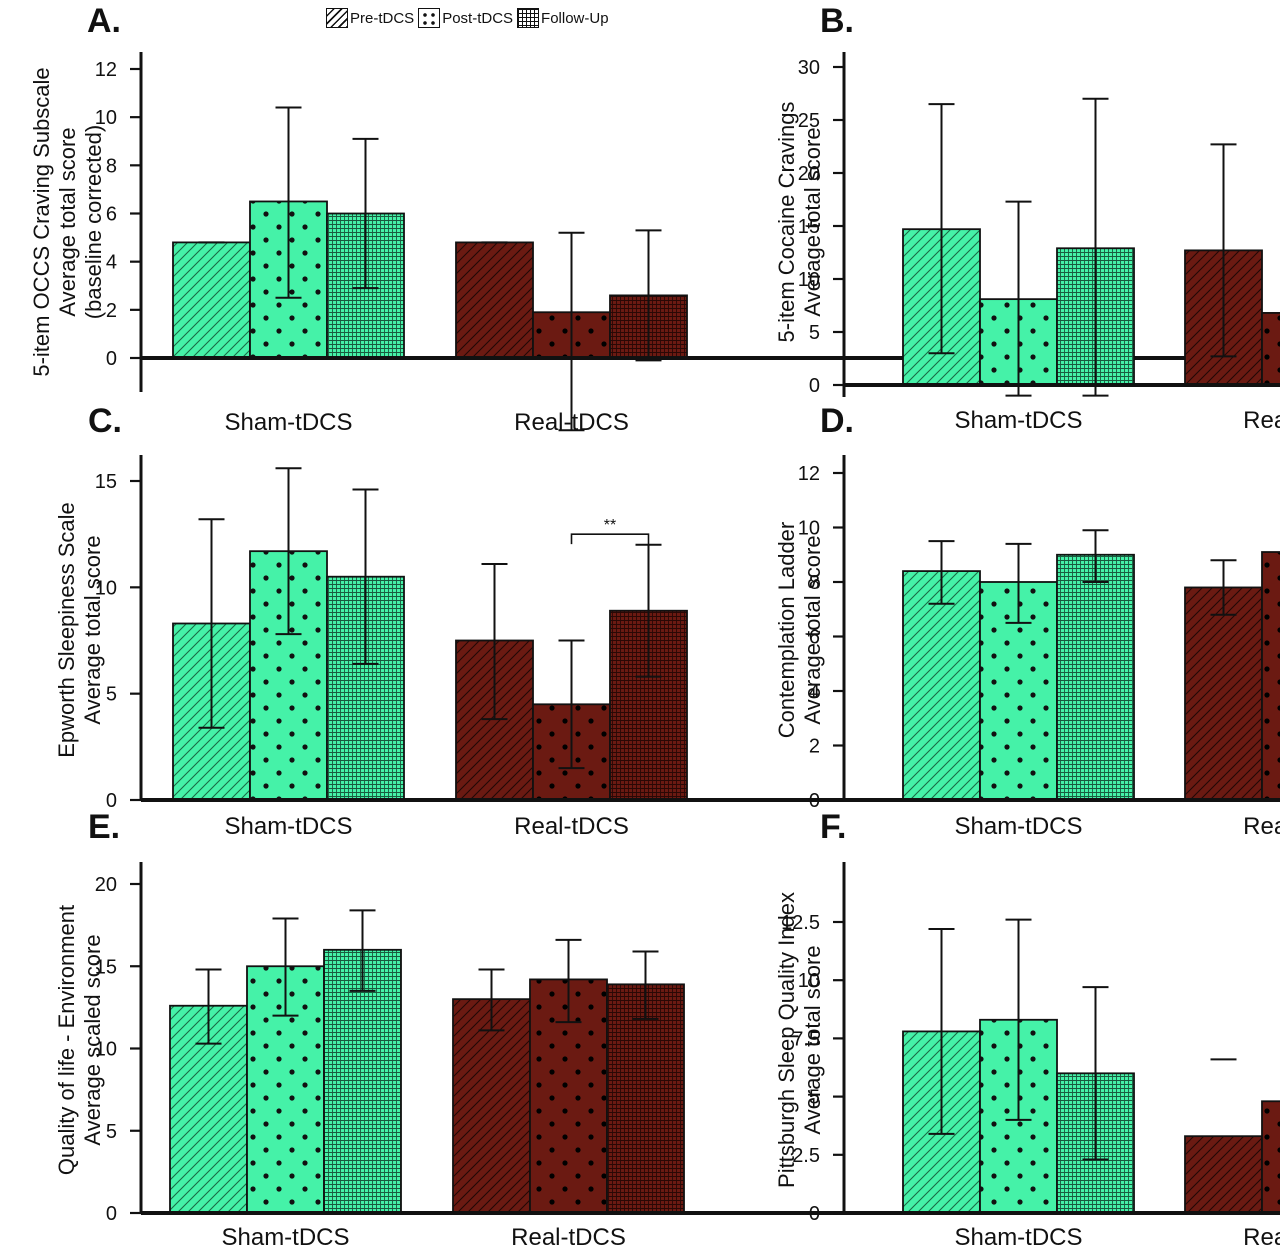  Describe the element at coordinates (528, 18) in the screenshot. I see `grid-hatch-swatch-icon` at that location.